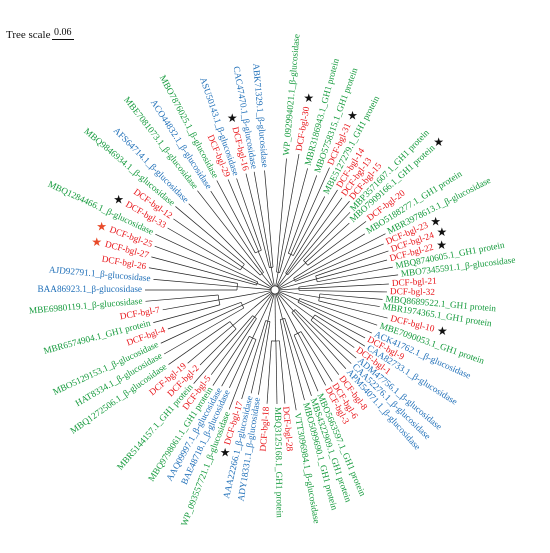 Image resolution: width=550 pixels, height=553 pixels. I want to click on leaf-label: DCF-bgl-28, so click(288, 429).